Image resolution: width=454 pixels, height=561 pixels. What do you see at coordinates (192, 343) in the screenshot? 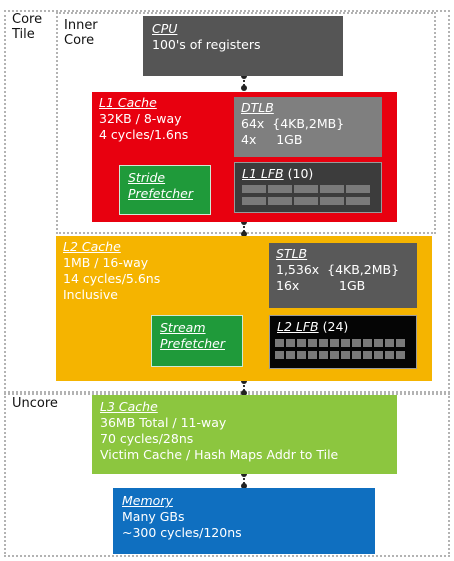
I see `stream-prefetcher-line-2: Prefetcher` at bounding box center [192, 343].